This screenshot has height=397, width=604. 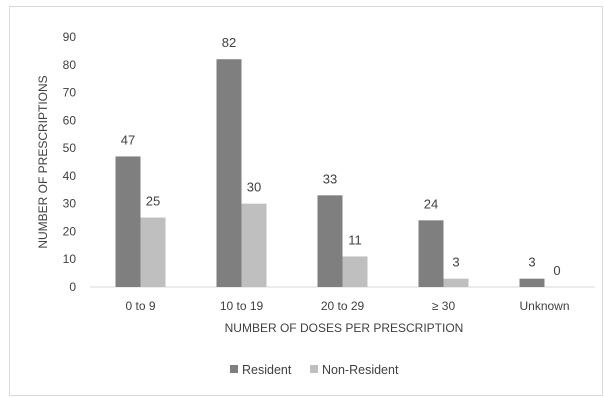 What do you see at coordinates (70, 65) in the screenshot?
I see `y-tick-label: 80` at bounding box center [70, 65].